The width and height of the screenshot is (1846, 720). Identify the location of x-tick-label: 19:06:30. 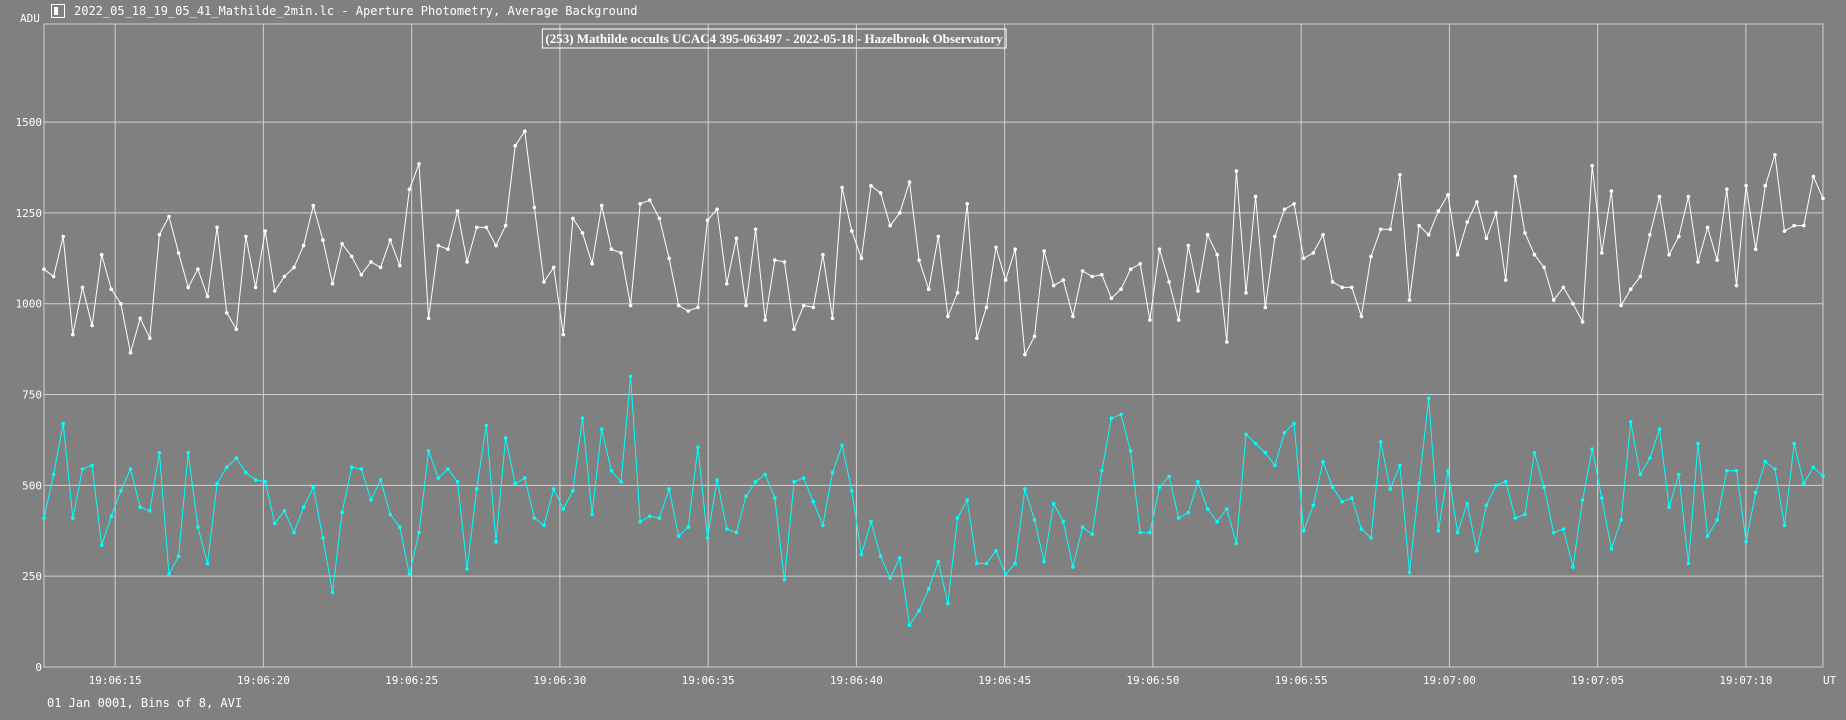
(559, 680).